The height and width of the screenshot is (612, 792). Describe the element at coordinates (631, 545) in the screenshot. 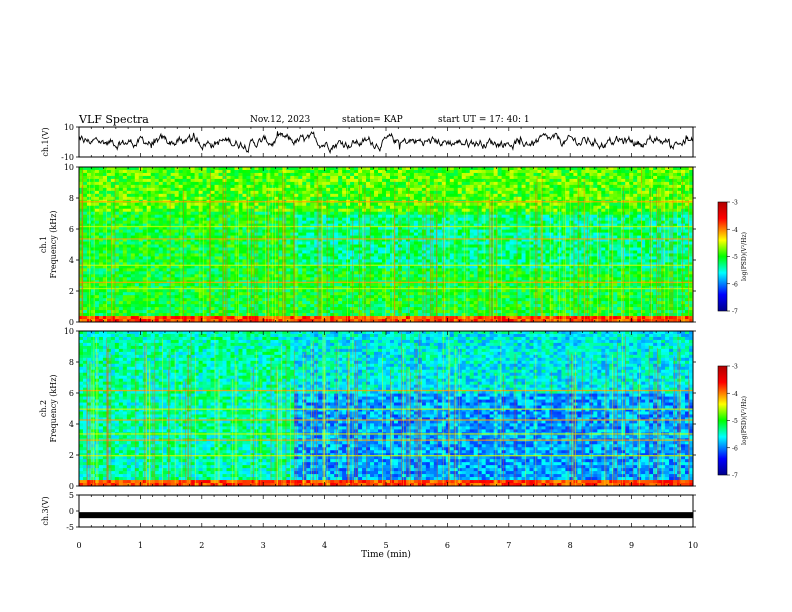

I see `xtick-label-9: 9` at that location.